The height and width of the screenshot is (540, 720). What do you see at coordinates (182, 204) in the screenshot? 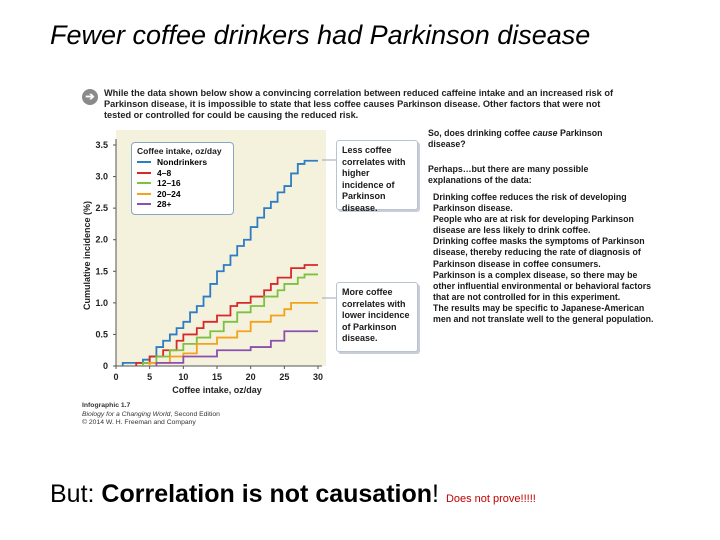
I see `legend-entry: 28+` at bounding box center [182, 204].